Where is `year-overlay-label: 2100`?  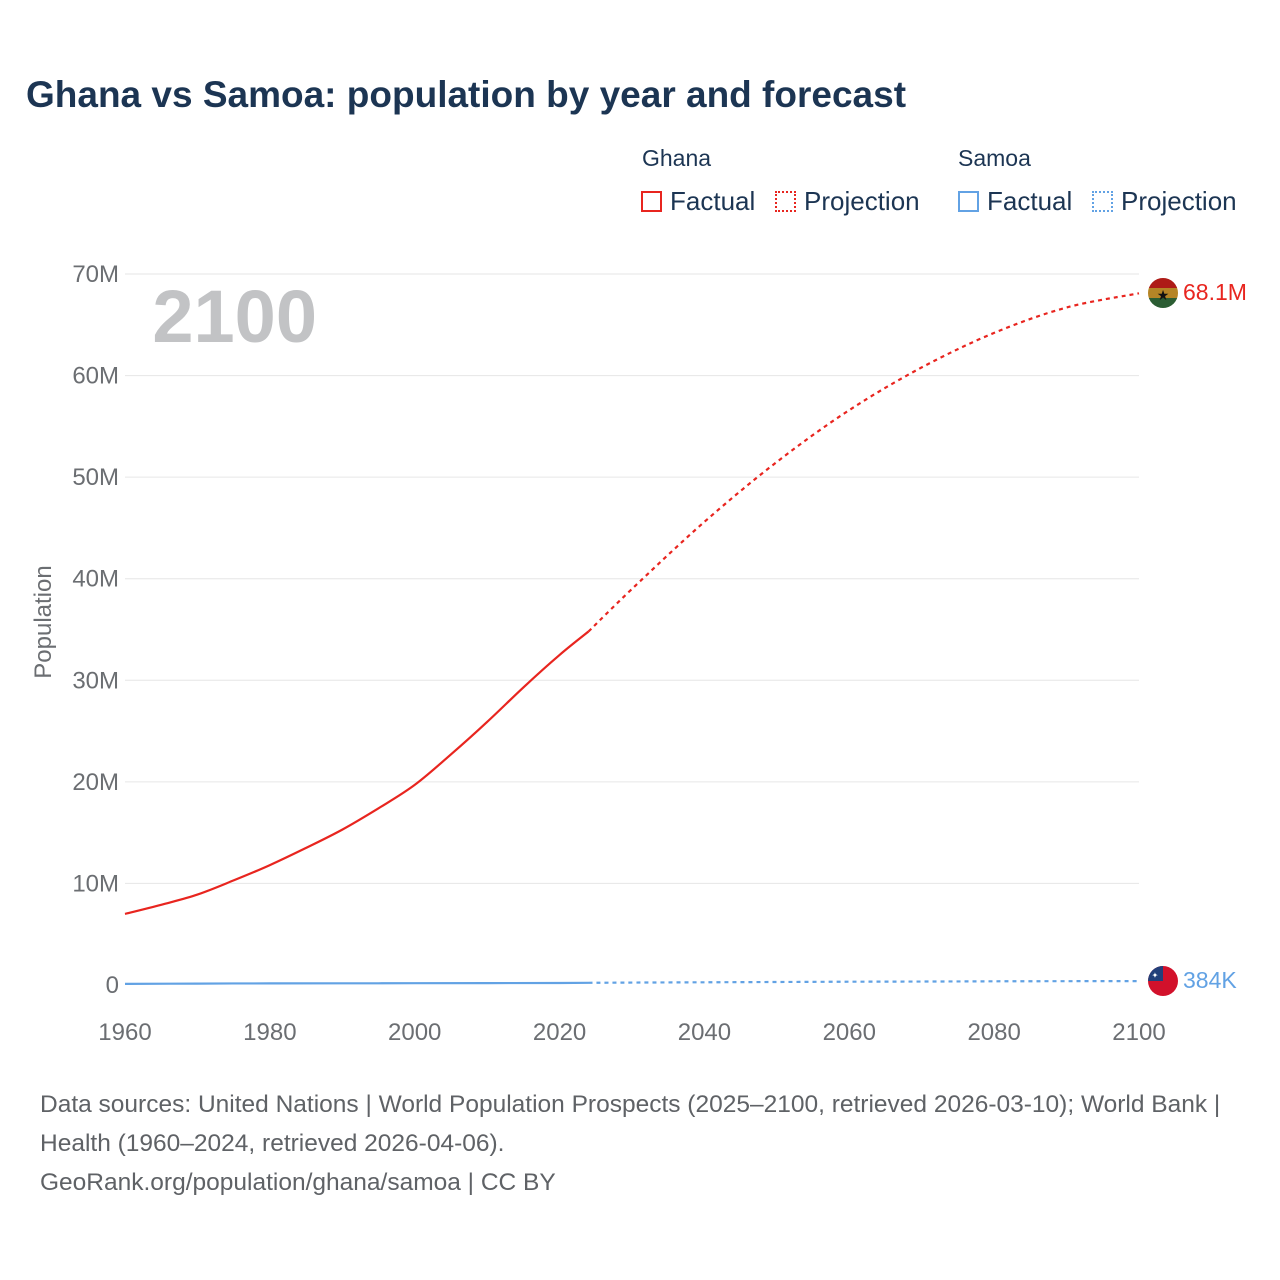
year-overlay-label: 2100 is located at coordinates (234, 316).